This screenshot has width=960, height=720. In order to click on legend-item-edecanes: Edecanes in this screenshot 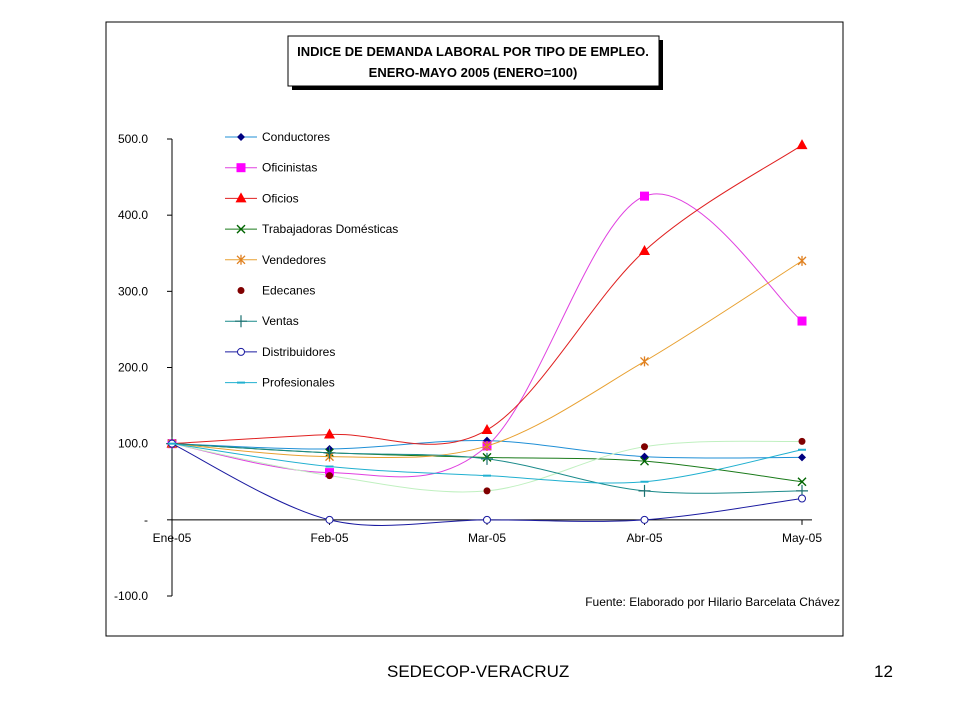, I will do `click(276, 291)`.